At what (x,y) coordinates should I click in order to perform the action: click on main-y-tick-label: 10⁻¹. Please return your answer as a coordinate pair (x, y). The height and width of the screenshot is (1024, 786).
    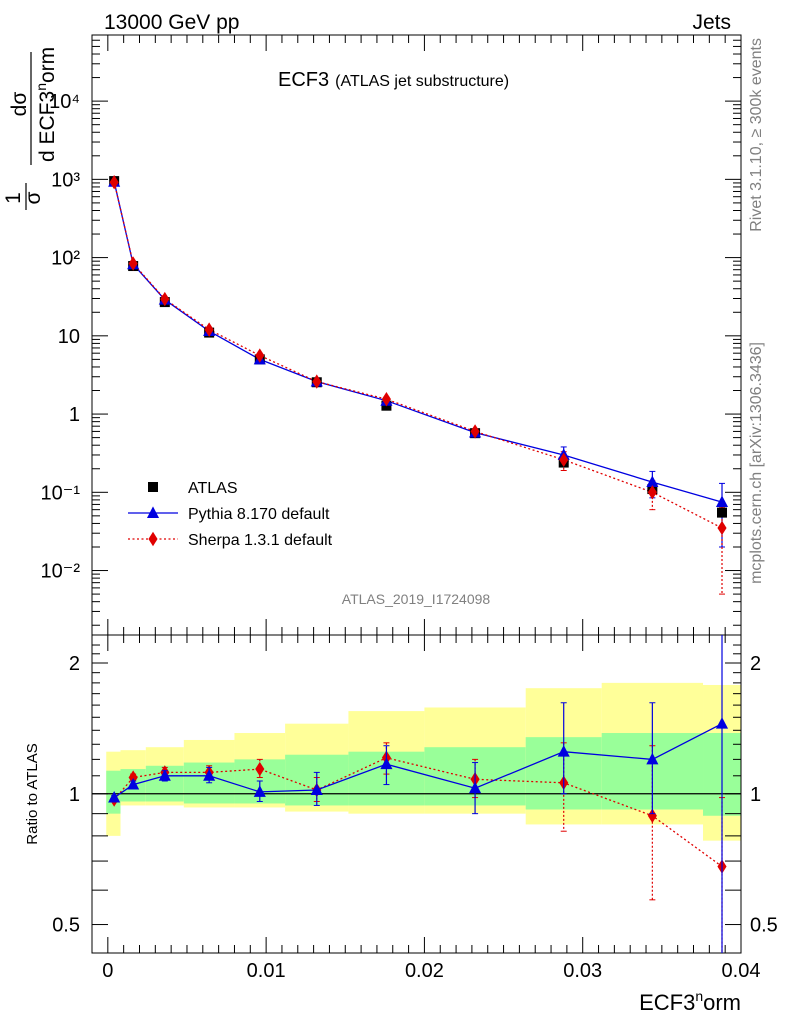
    Looking at the image, I should click on (61, 493).